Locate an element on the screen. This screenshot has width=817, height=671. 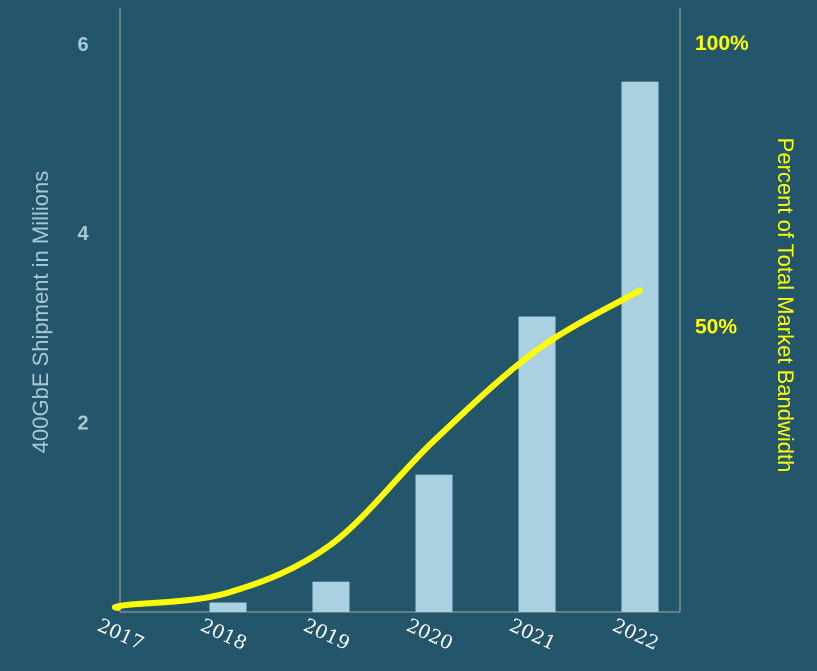
x-tick-label: 2018 is located at coordinates (223, 634).